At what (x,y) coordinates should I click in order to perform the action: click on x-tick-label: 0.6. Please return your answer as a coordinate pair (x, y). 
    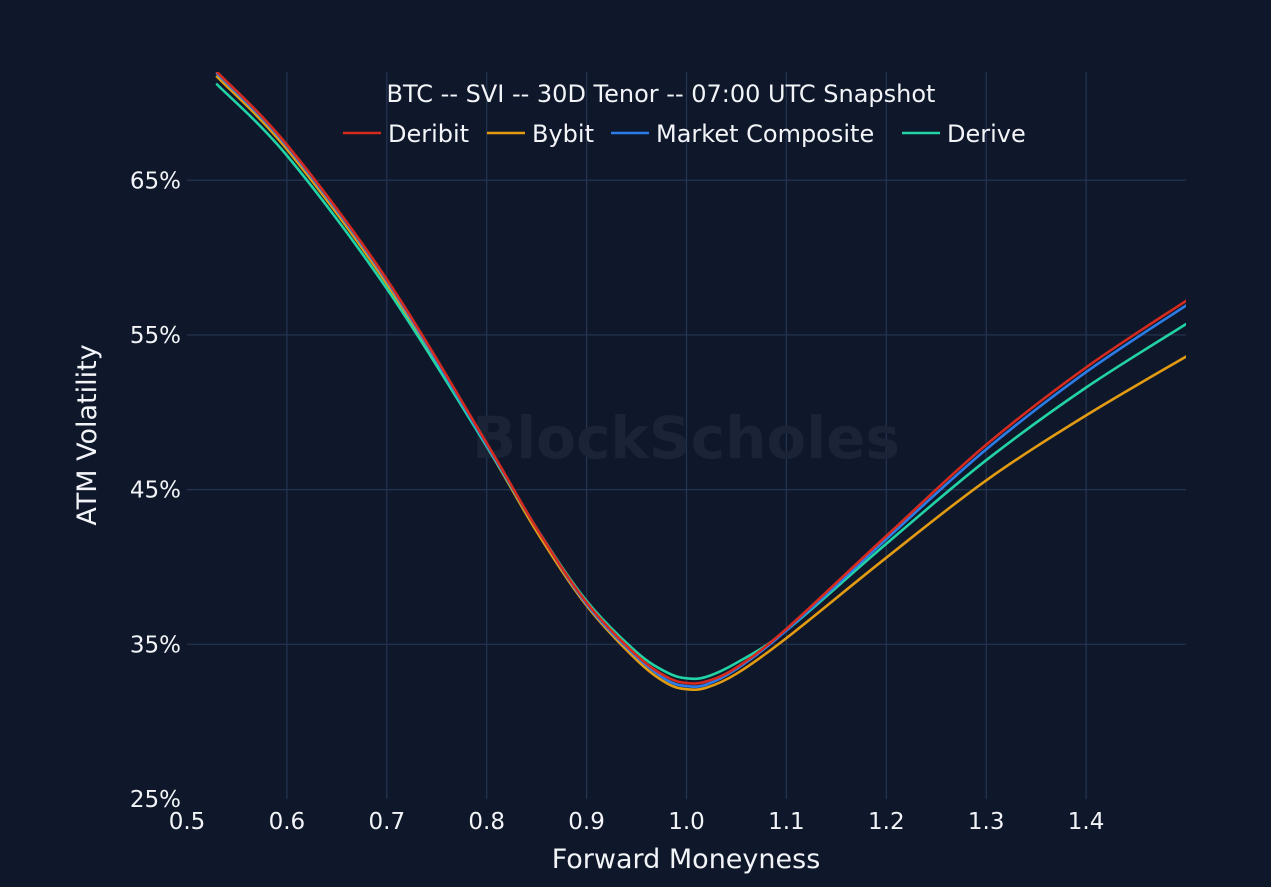
    Looking at the image, I should click on (287, 822).